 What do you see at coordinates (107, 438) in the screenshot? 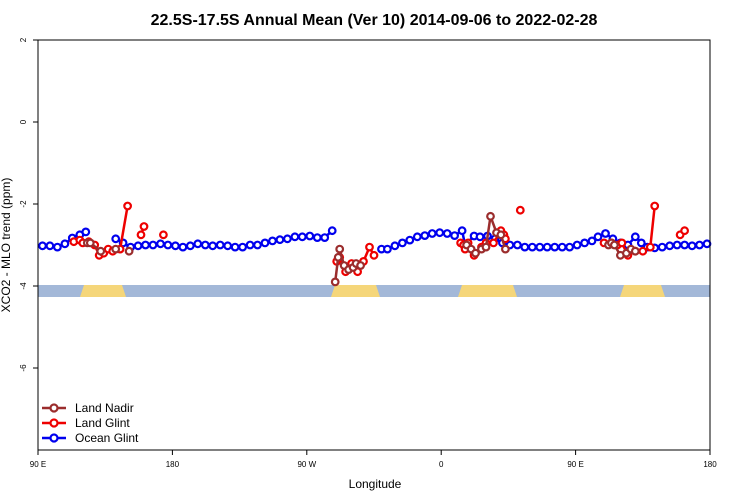
I see `legend-label: Ocean Glint` at bounding box center [107, 438].